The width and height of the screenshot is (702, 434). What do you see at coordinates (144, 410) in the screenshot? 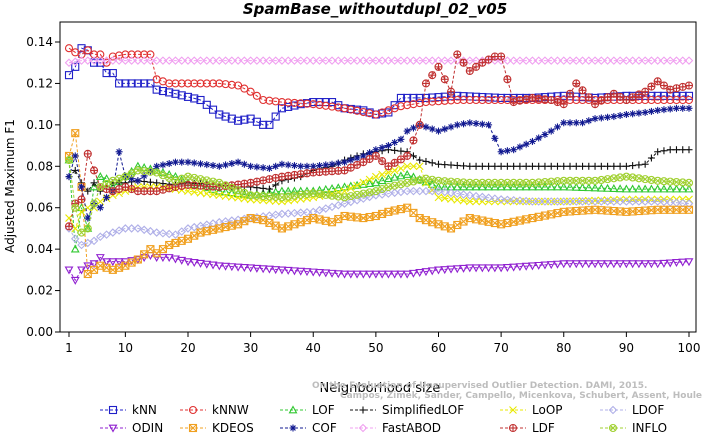
I see `legend-label: kNN` at bounding box center [144, 410].